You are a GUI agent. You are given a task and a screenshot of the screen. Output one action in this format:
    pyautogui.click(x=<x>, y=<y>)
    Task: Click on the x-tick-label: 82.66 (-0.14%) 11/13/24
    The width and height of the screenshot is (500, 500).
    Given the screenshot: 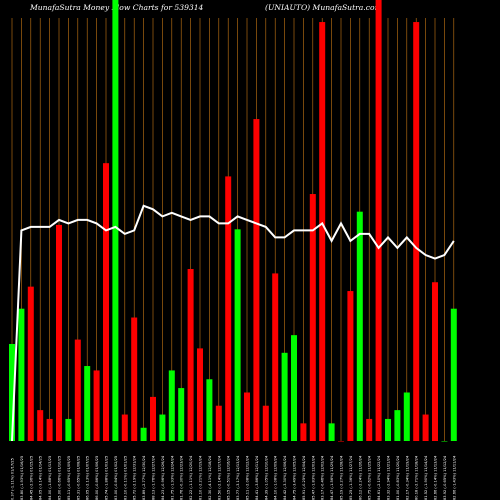 What is the action you would take?
    pyautogui.click(x=436, y=477)
    